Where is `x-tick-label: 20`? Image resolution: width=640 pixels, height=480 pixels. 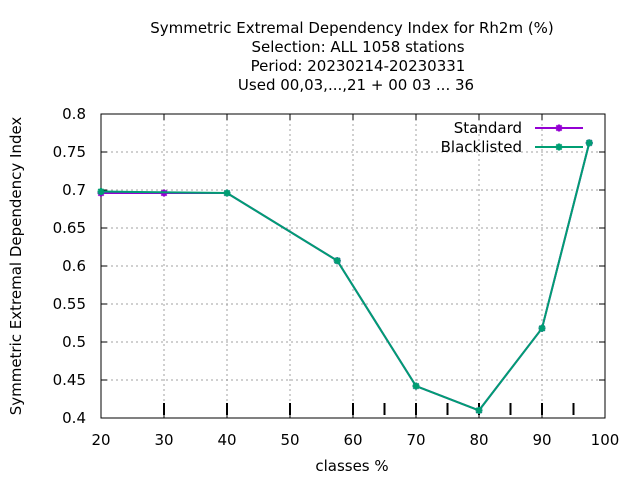
x-tick-label: 20 is located at coordinates (100, 440).